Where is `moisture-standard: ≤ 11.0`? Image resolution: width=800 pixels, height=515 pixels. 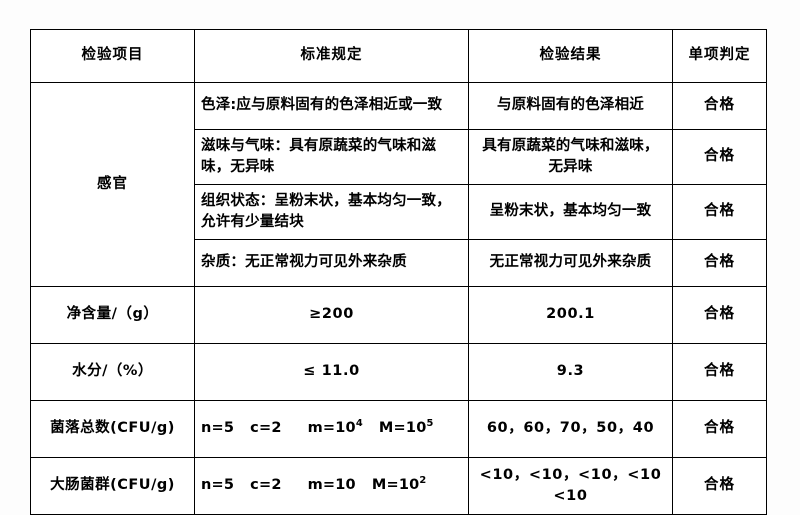
moisture-standard: ≤ 11.0 is located at coordinates (331, 372).